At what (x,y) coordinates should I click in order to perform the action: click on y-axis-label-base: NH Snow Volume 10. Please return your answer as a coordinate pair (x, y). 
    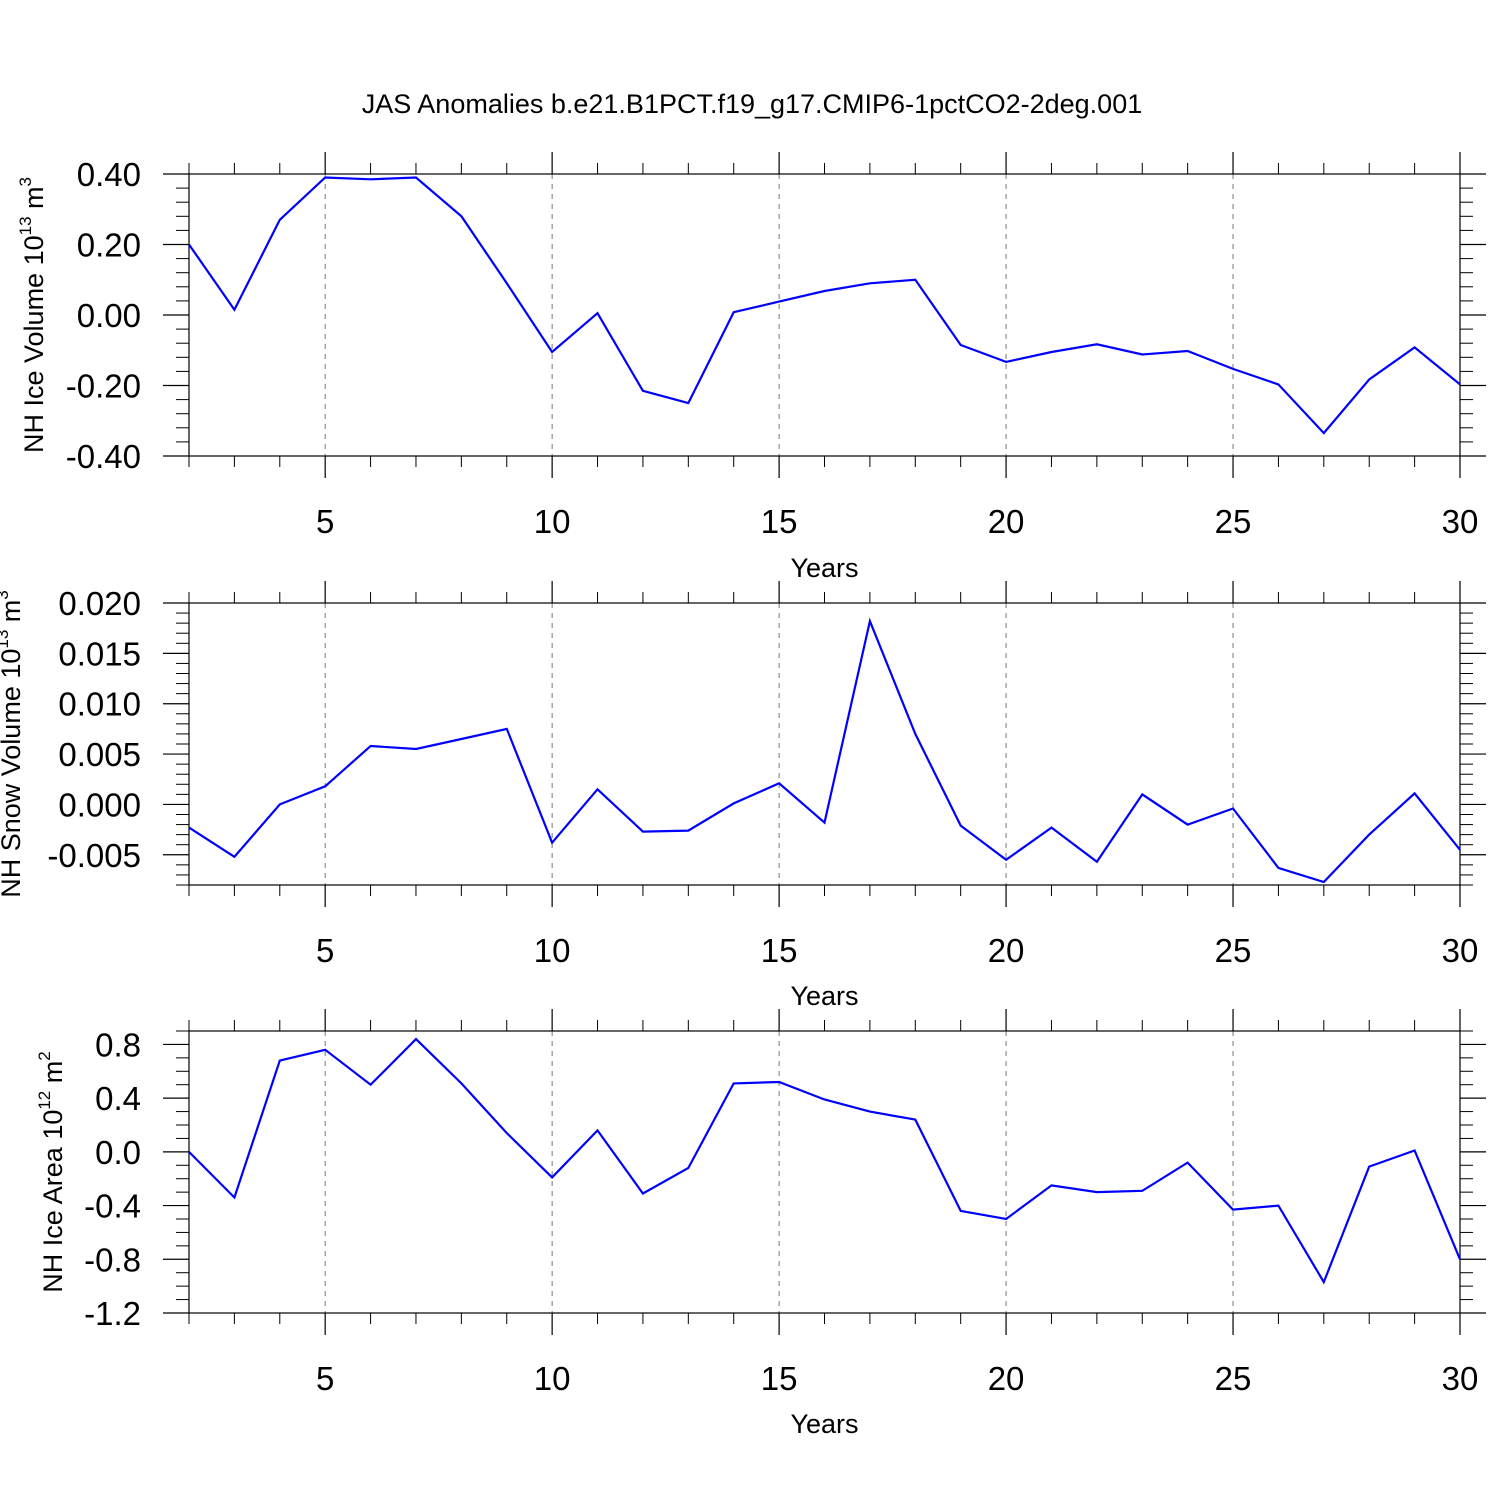
    Looking at the image, I should click on (13, 773).